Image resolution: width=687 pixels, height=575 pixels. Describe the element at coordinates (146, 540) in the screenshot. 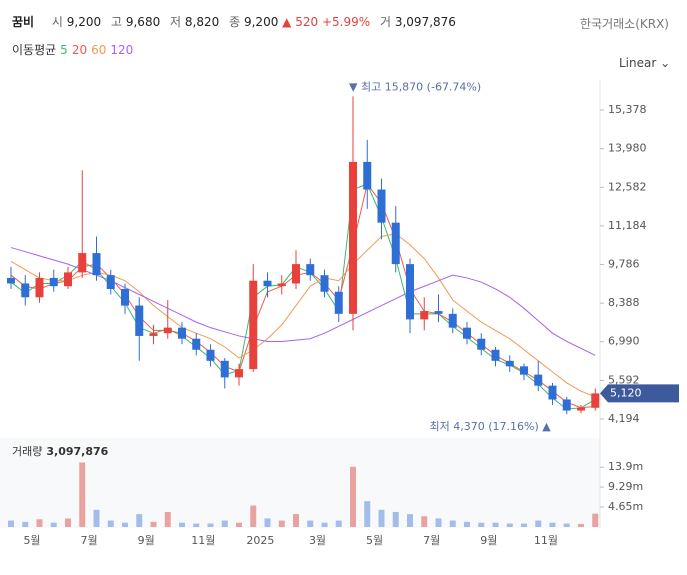

I see `x-tick-label: 9월` at that location.